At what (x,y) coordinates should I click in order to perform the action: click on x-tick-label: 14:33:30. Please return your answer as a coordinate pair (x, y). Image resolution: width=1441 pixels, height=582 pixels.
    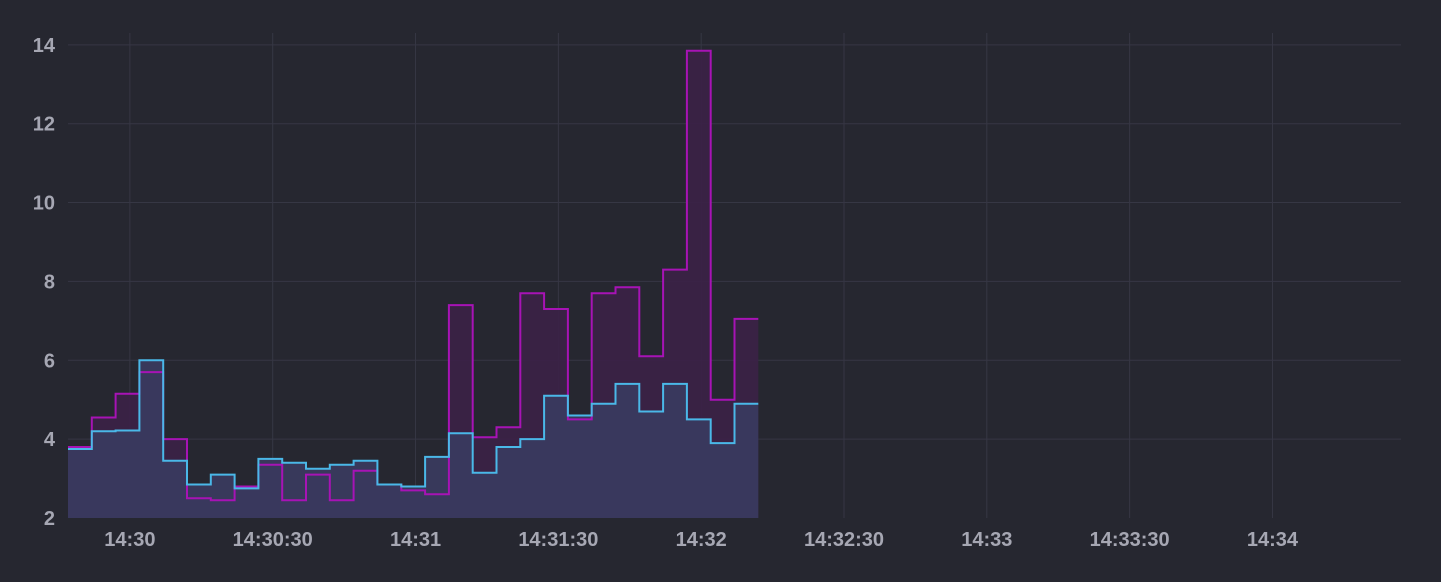
    Looking at the image, I should click on (1130, 540).